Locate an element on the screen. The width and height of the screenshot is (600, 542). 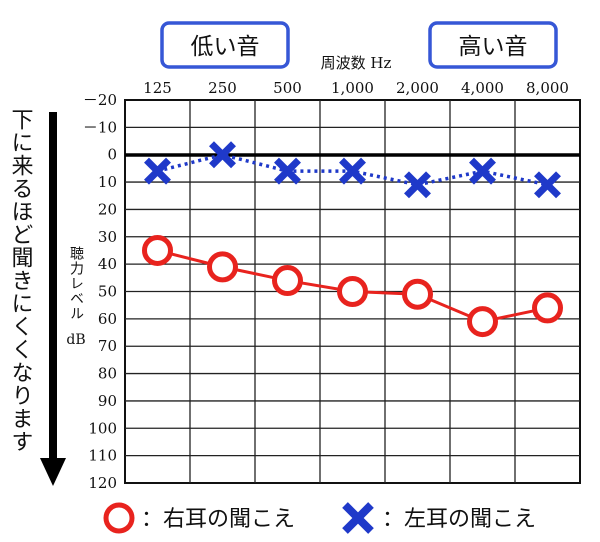
y-tick-label: 20 is located at coordinates (107, 209).